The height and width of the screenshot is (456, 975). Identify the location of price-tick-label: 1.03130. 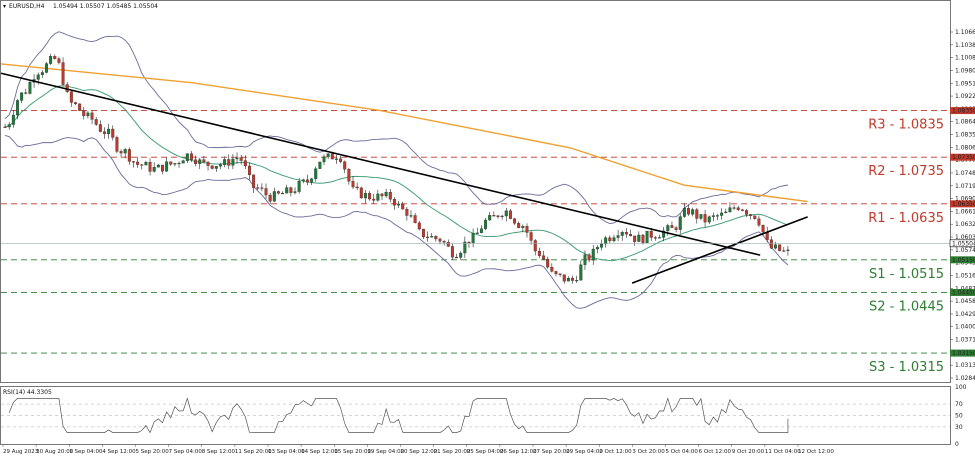
(965, 365).